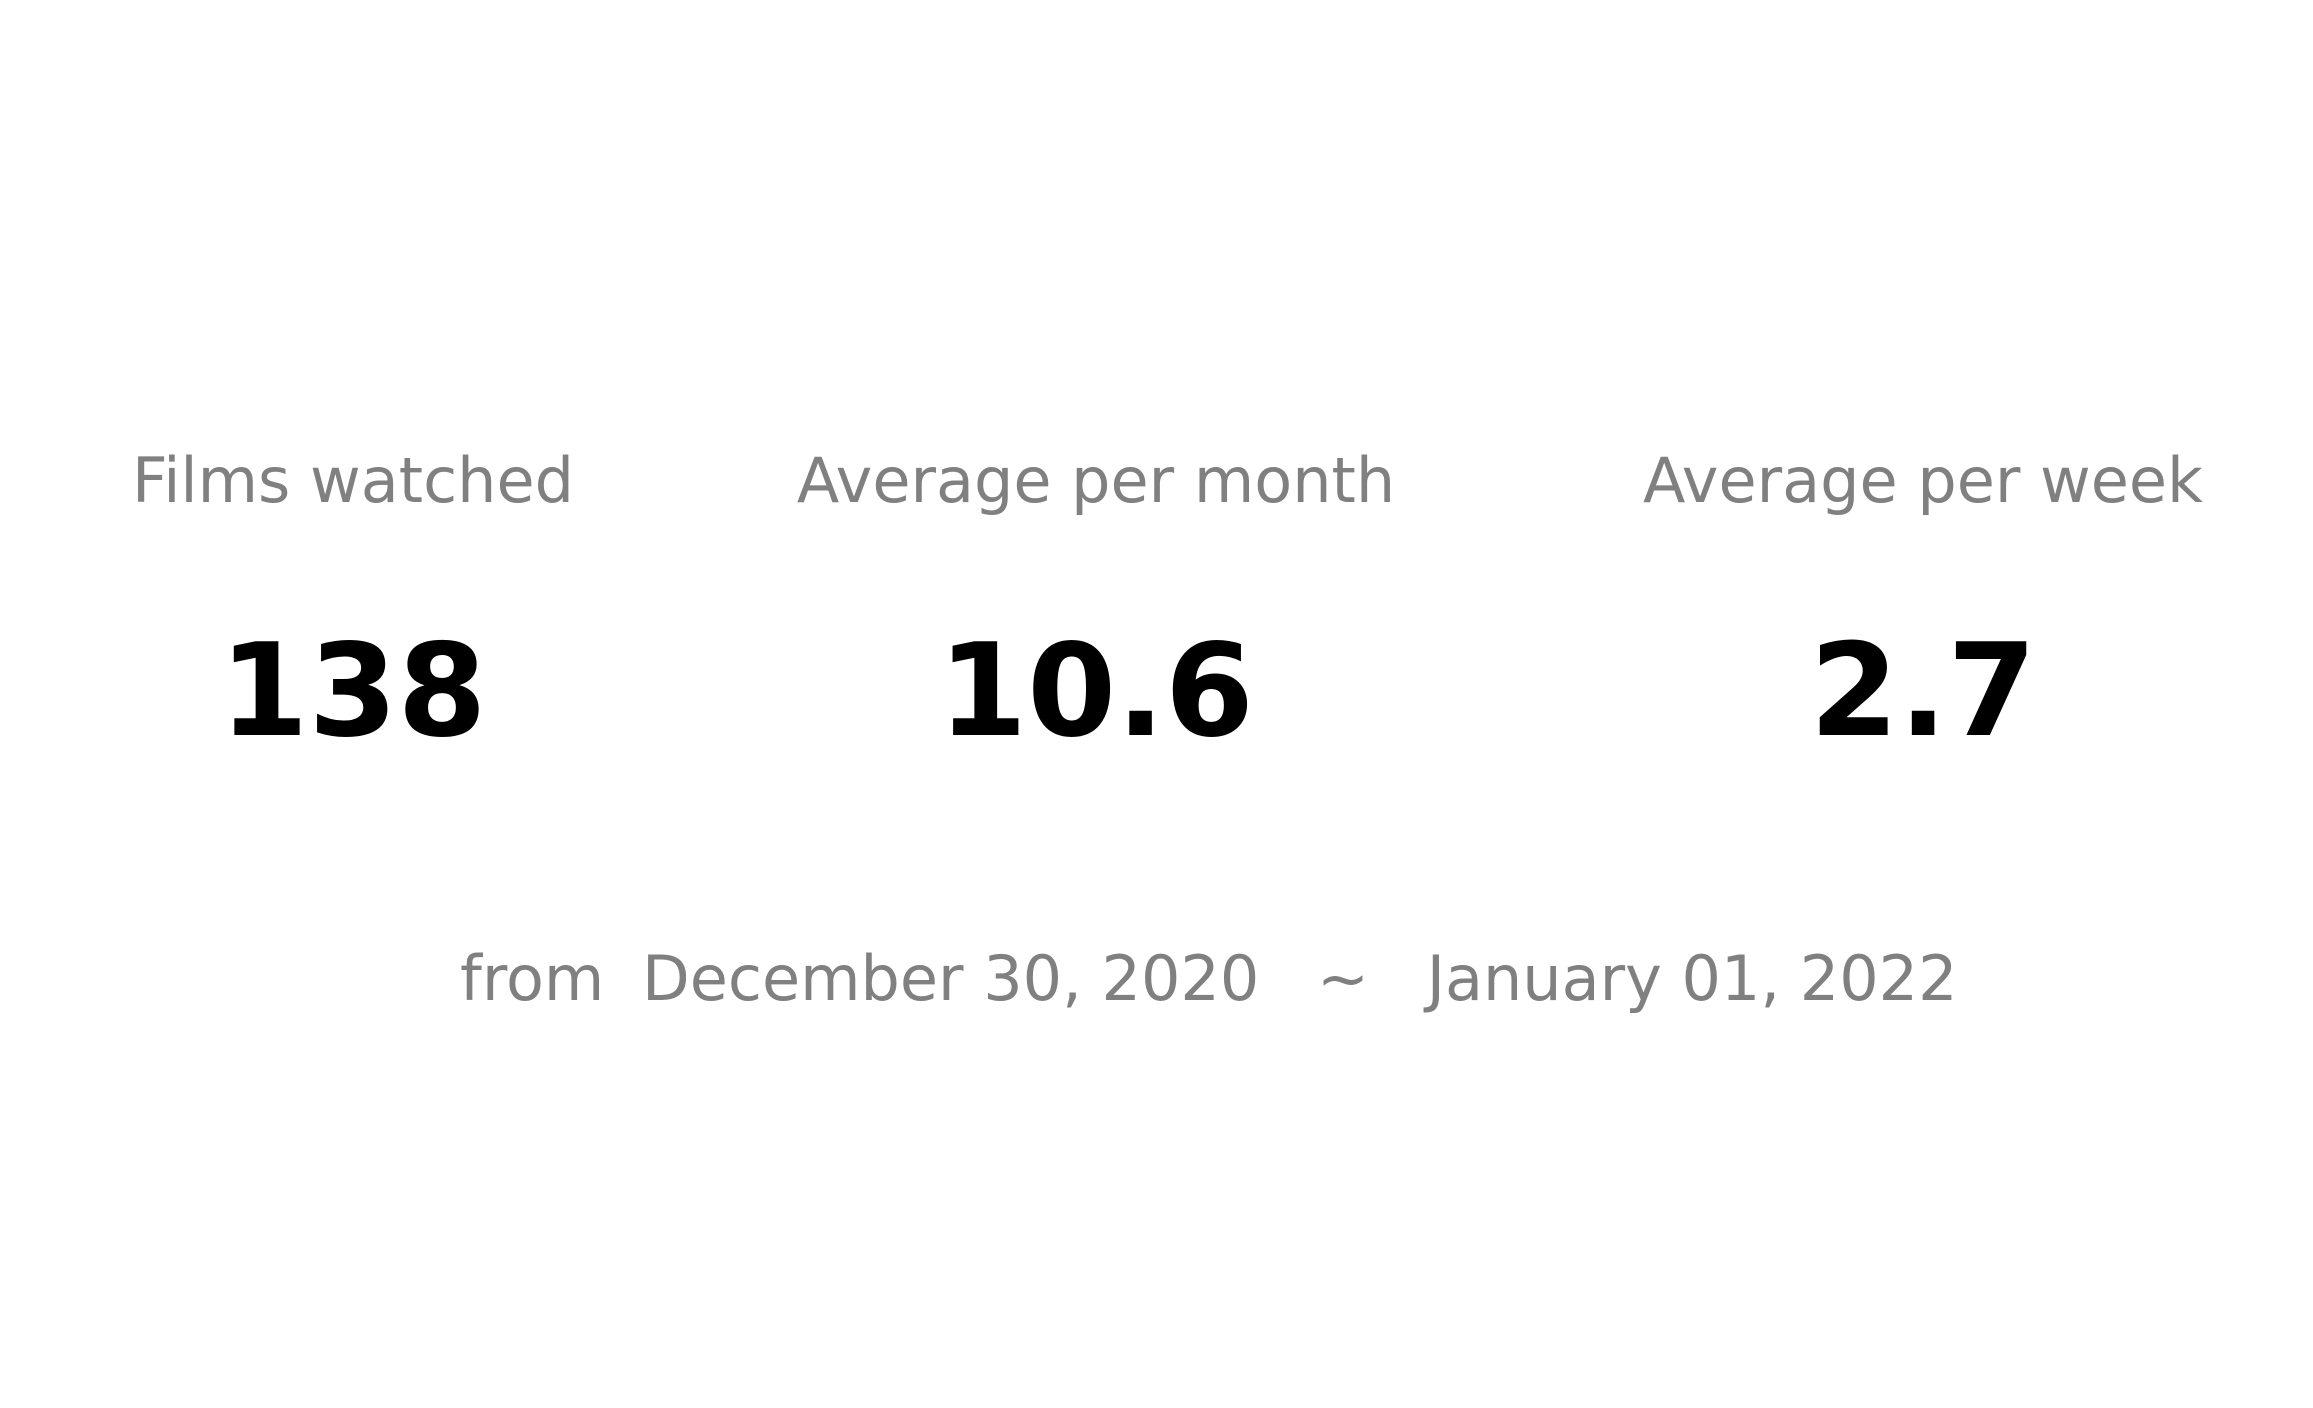  I want to click on stat-value: 10.6, so click(1096, 691).